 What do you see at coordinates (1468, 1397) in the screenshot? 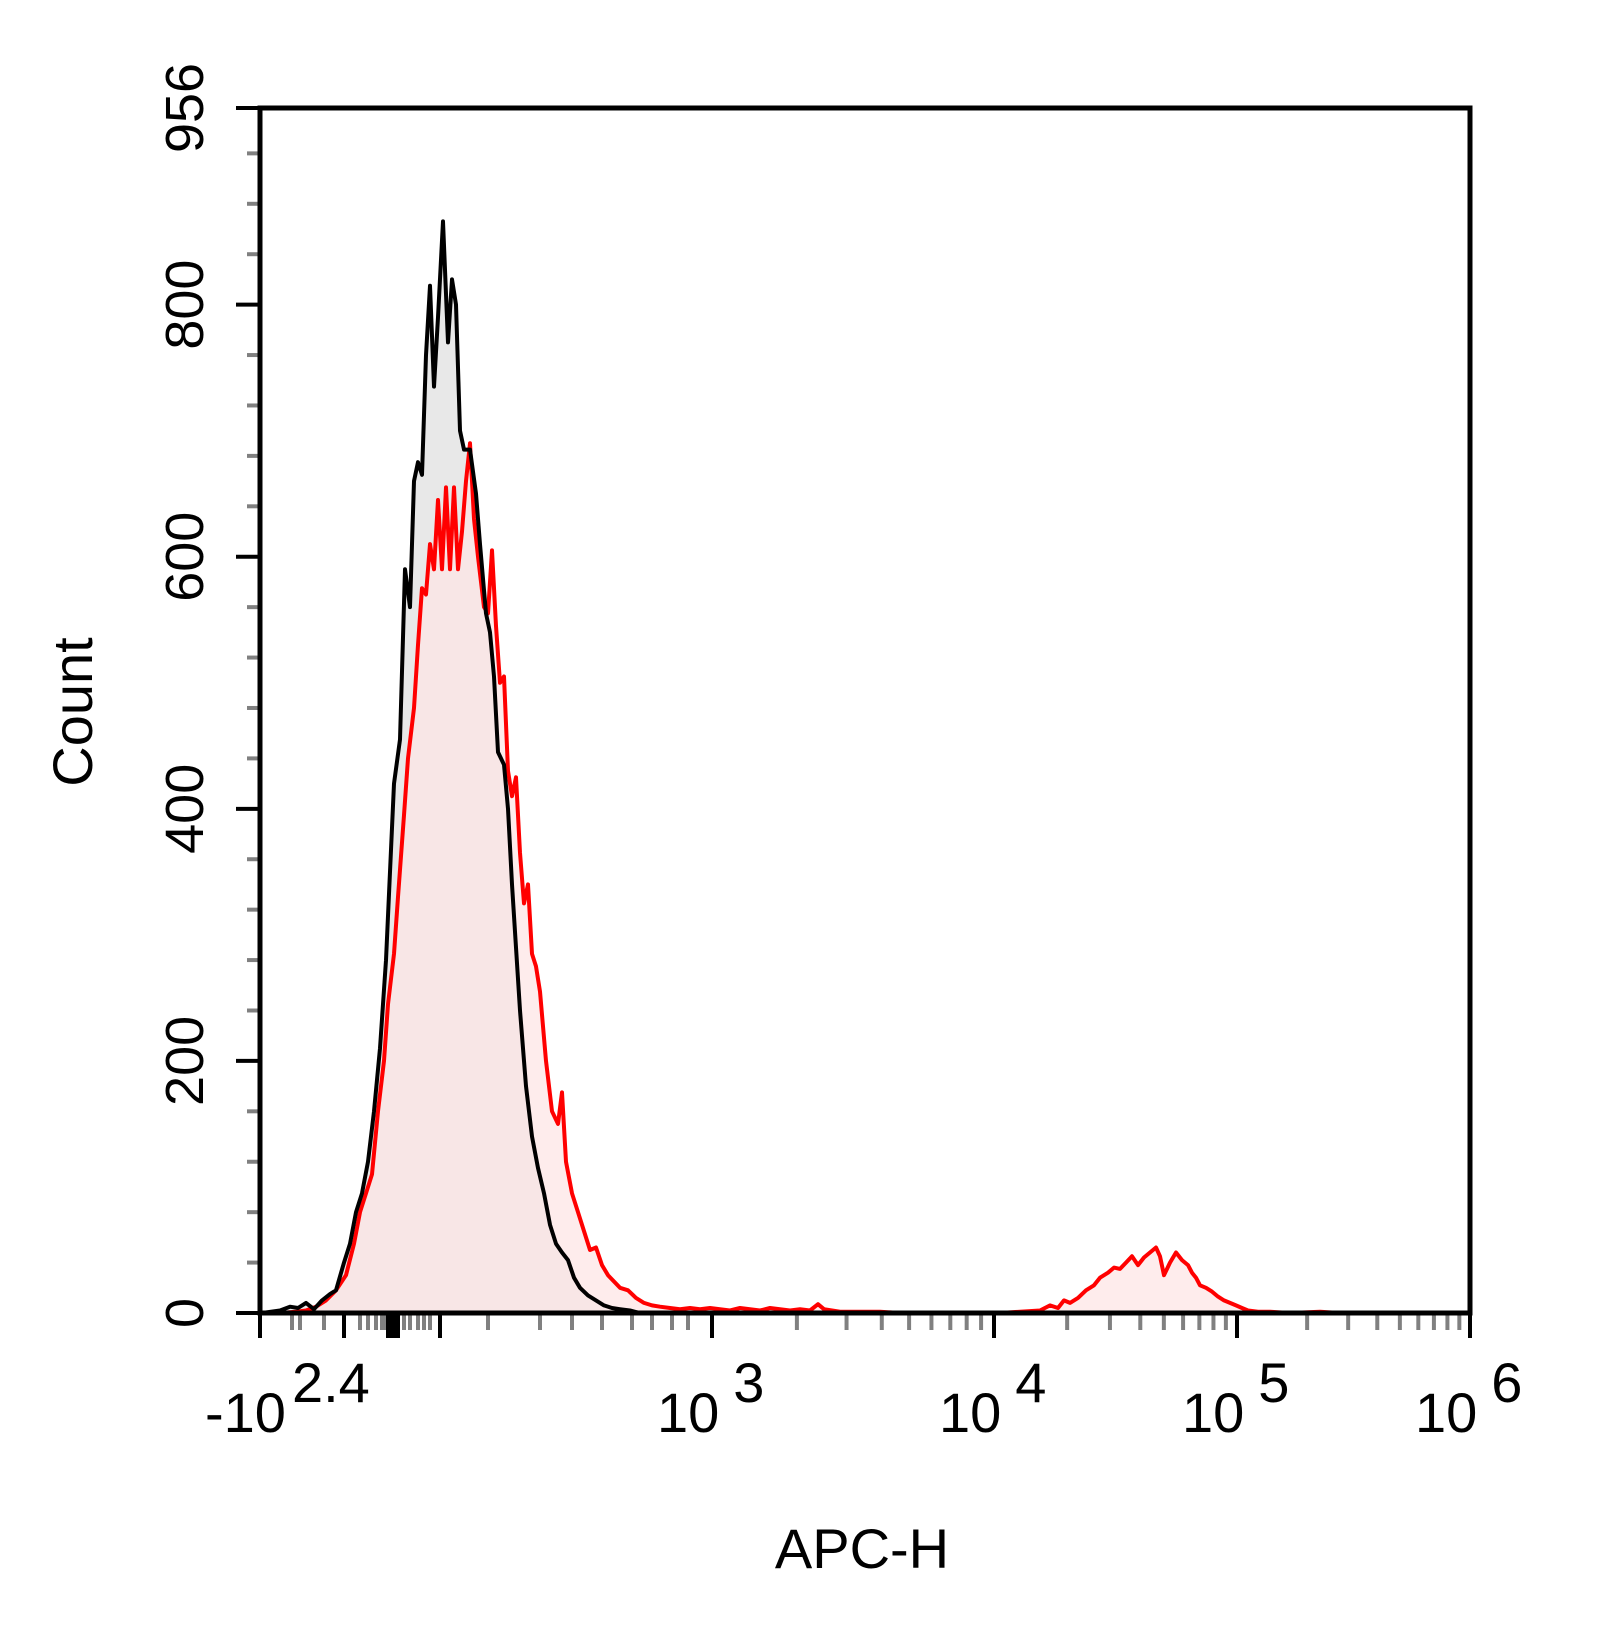
I see `x-tick-label: 10 6` at bounding box center [1468, 1397].